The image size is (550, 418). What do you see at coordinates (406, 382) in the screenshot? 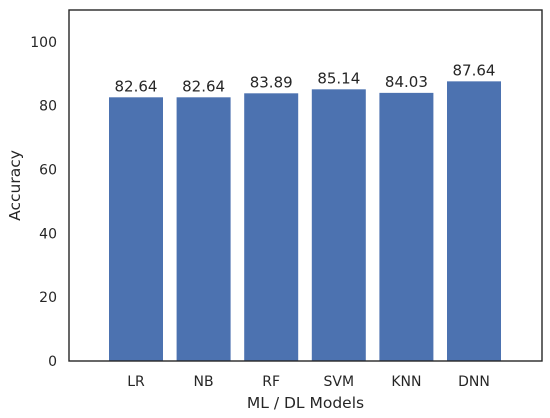
I see `x-tick-label-knn: KNN` at bounding box center [406, 382].